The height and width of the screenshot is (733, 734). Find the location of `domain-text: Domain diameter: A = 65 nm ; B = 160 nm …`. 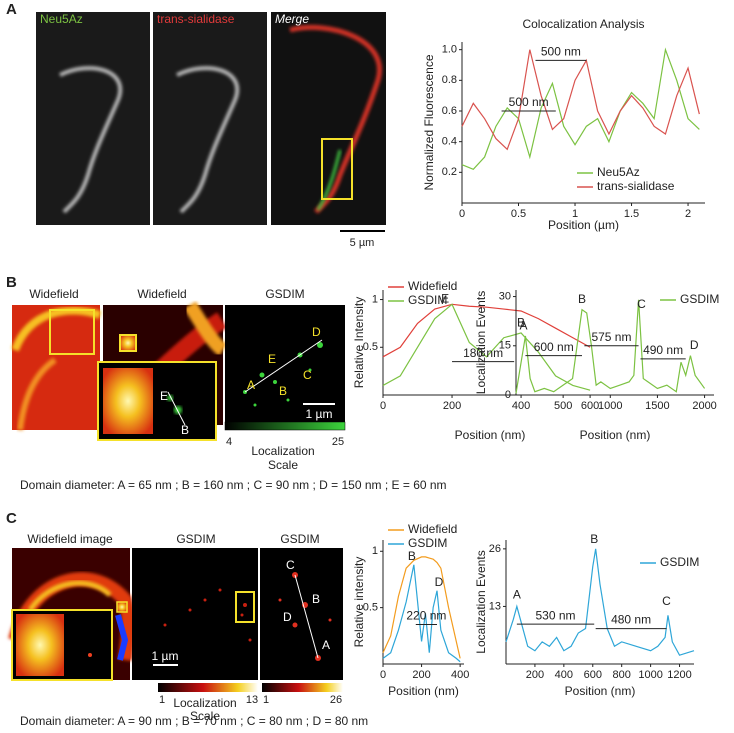

domain-text: Domain diameter: A = 65 nm ; B = 160 nm … is located at coordinates (233, 485).